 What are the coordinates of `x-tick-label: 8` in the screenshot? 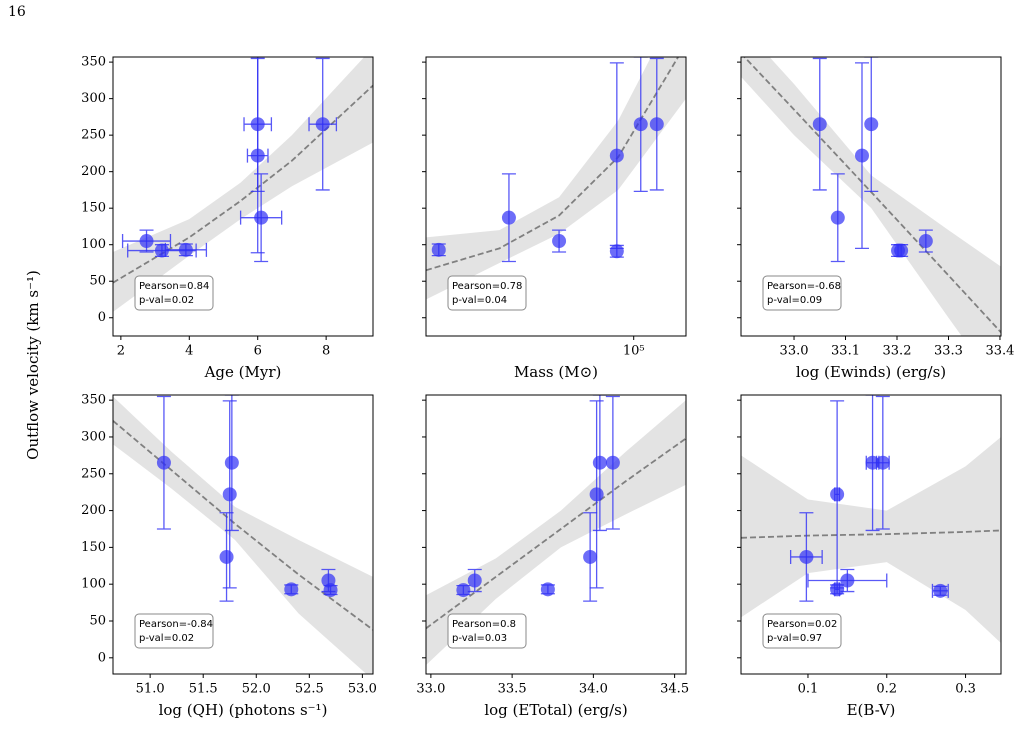 It's located at (326, 351).